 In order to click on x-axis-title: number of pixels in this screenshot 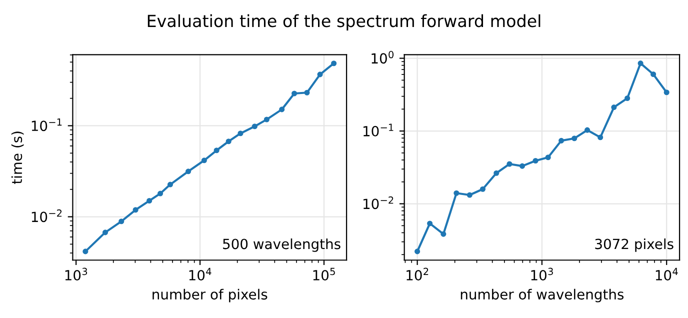, I will do `click(210, 295)`.